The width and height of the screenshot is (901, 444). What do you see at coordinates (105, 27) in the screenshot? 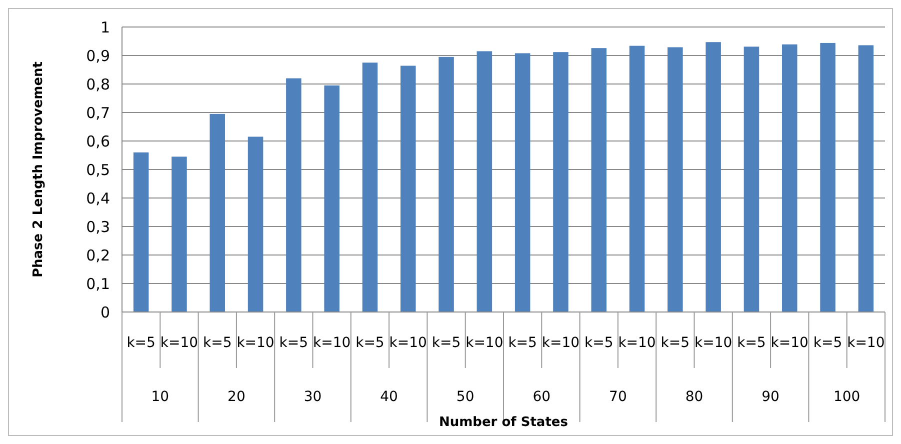
I see `y-tick-label: 1` at bounding box center [105, 27].